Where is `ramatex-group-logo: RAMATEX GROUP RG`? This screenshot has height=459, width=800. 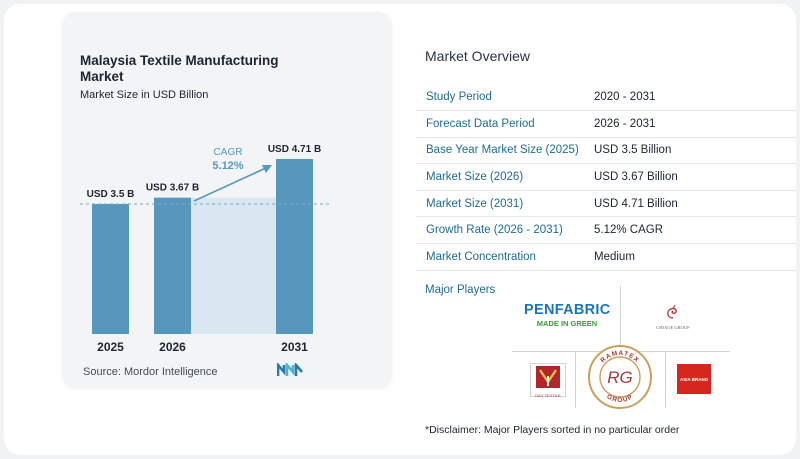 ramatex-group-logo: RAMATEX GROUP RG is located at coordinates (620, 377).